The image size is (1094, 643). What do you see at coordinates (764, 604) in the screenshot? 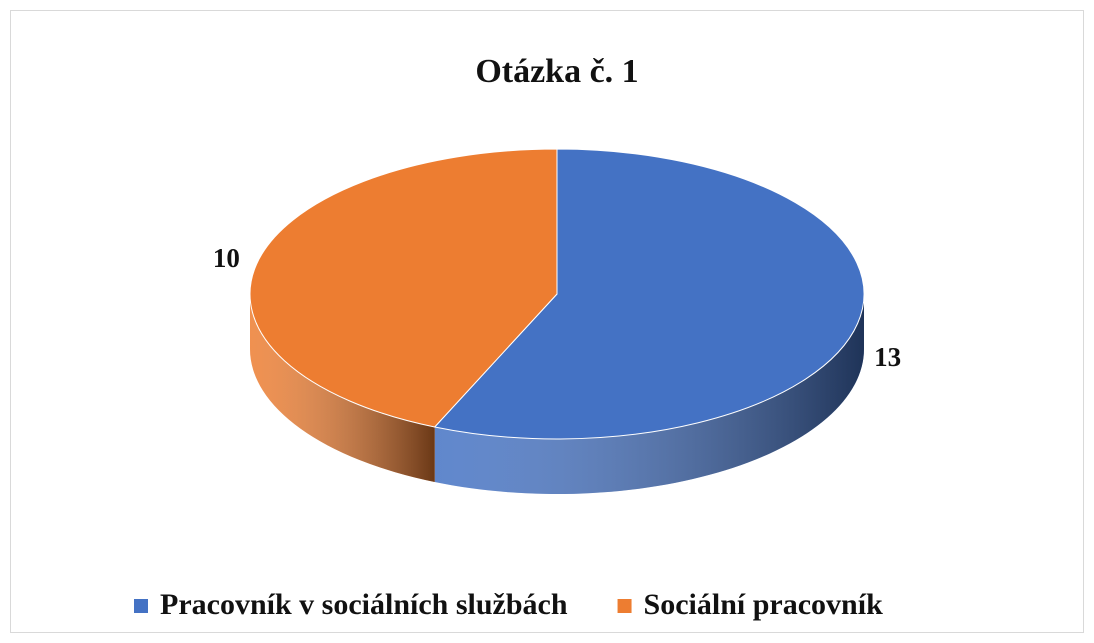
I see `legend-label: Sociální pracovník` at bounding box center [764, 604].